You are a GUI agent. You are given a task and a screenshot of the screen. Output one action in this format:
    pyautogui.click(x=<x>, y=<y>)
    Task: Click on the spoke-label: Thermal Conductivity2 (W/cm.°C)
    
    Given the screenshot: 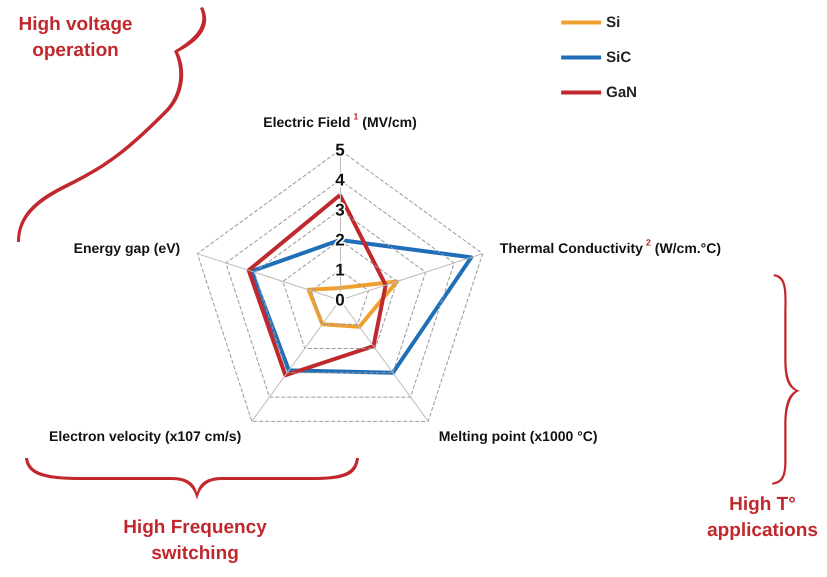 What is the action you would take?
    pyautogui.click(x=611, y=247)
    